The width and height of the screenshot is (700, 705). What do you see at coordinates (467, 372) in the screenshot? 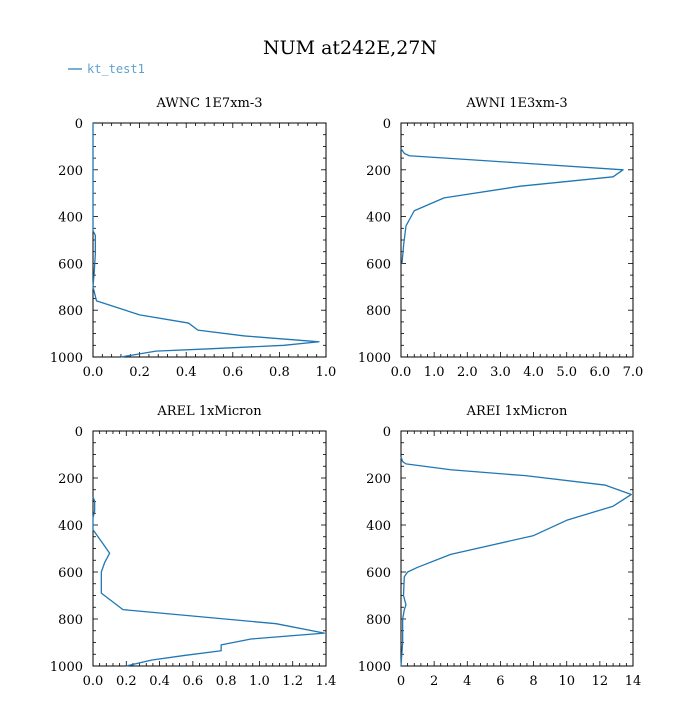
I see `x-tick-label: 2.0` at bounding box center [467, 372].